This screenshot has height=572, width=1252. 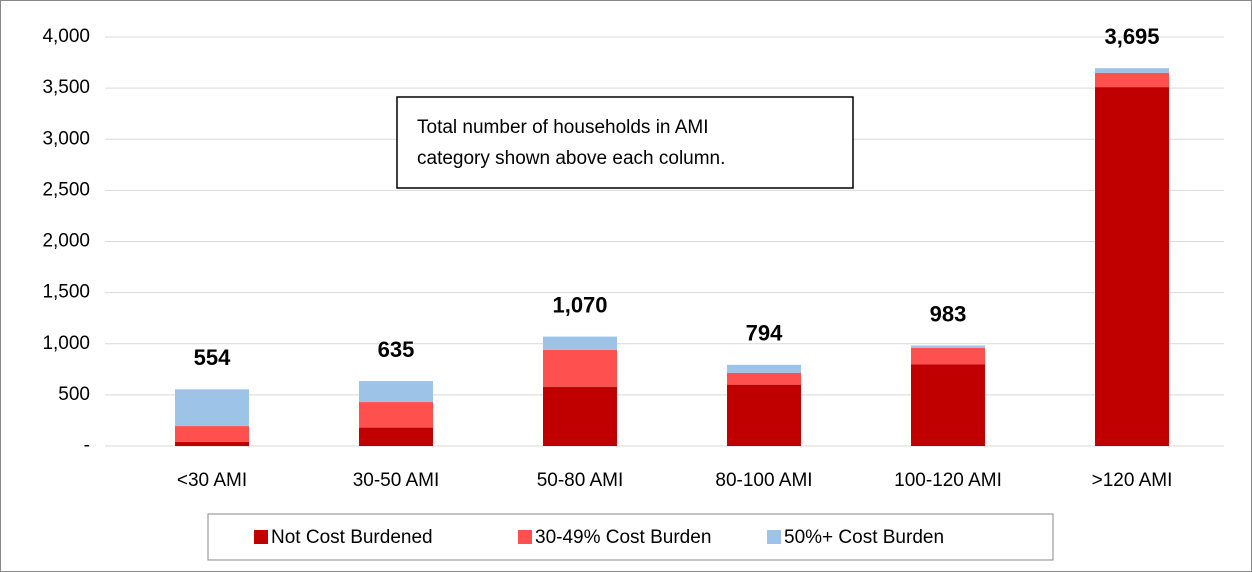 What do you see at coordinates (66, 36) in the screenshot?
I see `y-tick-label: 4,000` at bounding box center [66, 36].